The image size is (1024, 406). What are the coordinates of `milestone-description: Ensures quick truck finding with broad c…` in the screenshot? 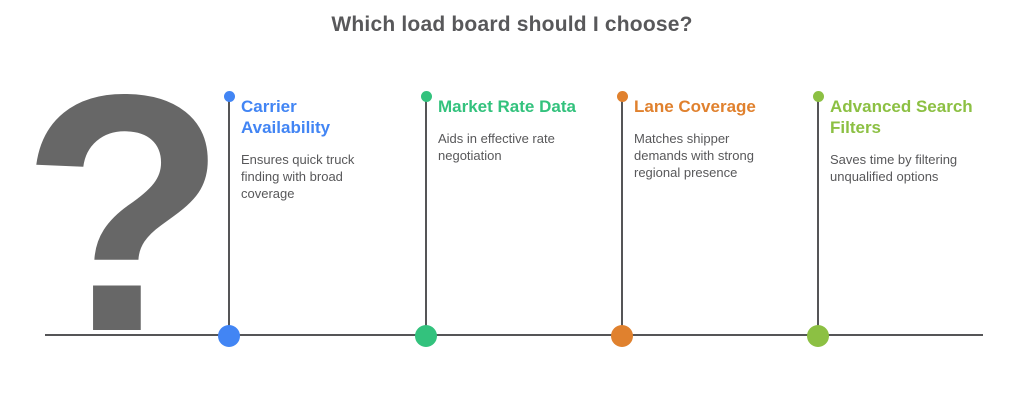 It's located at (298, 177).